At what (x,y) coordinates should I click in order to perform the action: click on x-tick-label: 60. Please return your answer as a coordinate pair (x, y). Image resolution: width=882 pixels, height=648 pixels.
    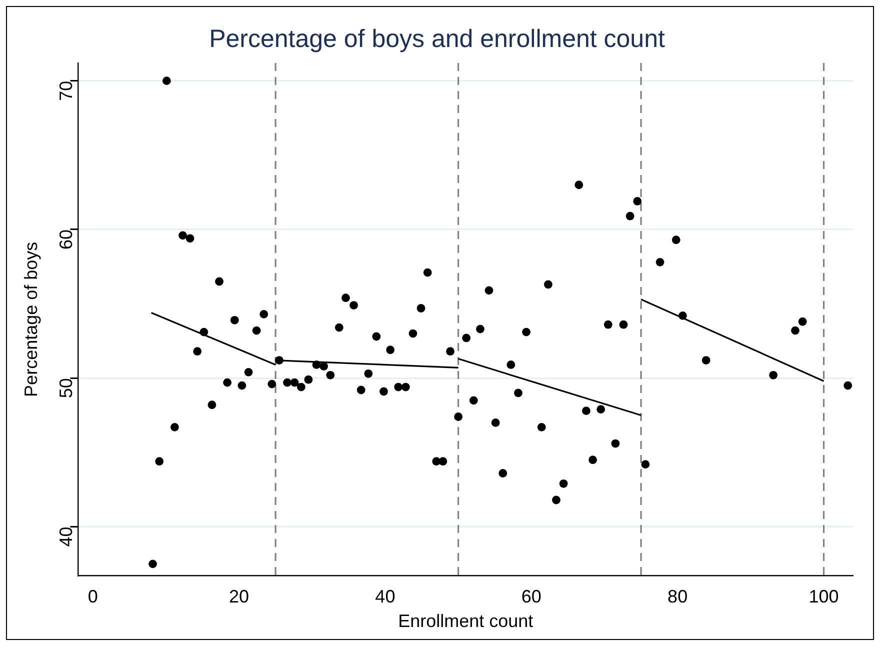
    Looking at the image, I should click on (531, 596).